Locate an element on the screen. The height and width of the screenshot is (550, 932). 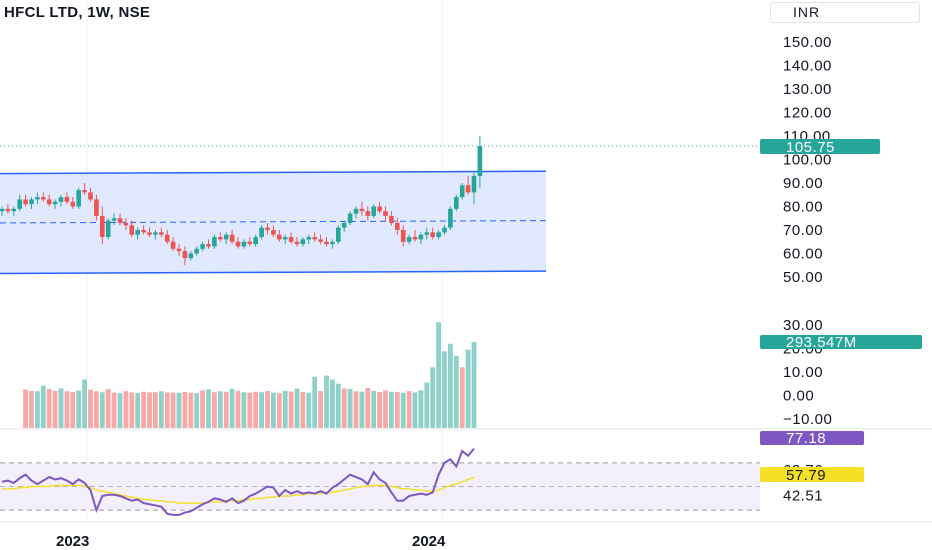
volume-tick-label: 0.00 is located at coordinates (798, 396).